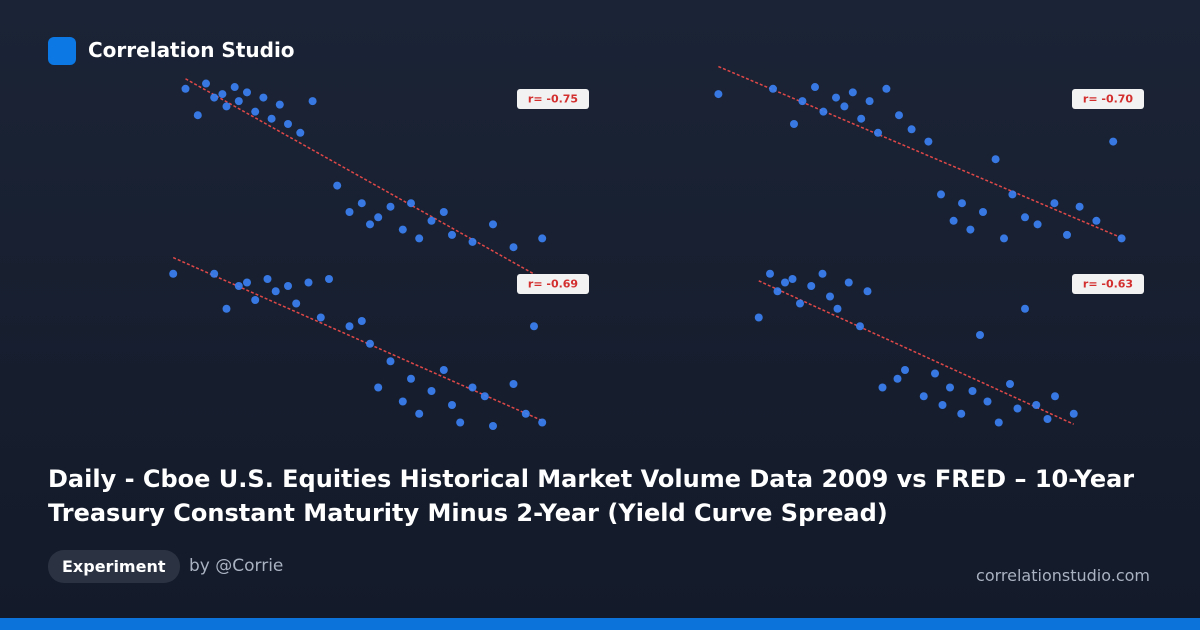  What do you see at coordinates (600, 624) in the screenshot?
I see `footer-bar` at bounding box center [600, 624].